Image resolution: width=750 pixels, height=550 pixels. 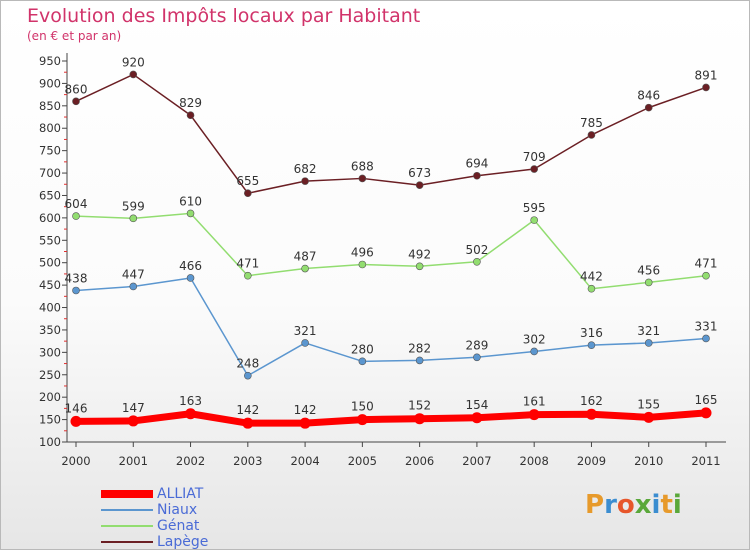 What do you see at coordinates (190, 401) in the screenshot?
I see `data-label-alliat: 163` at bounding box center [190, 401].